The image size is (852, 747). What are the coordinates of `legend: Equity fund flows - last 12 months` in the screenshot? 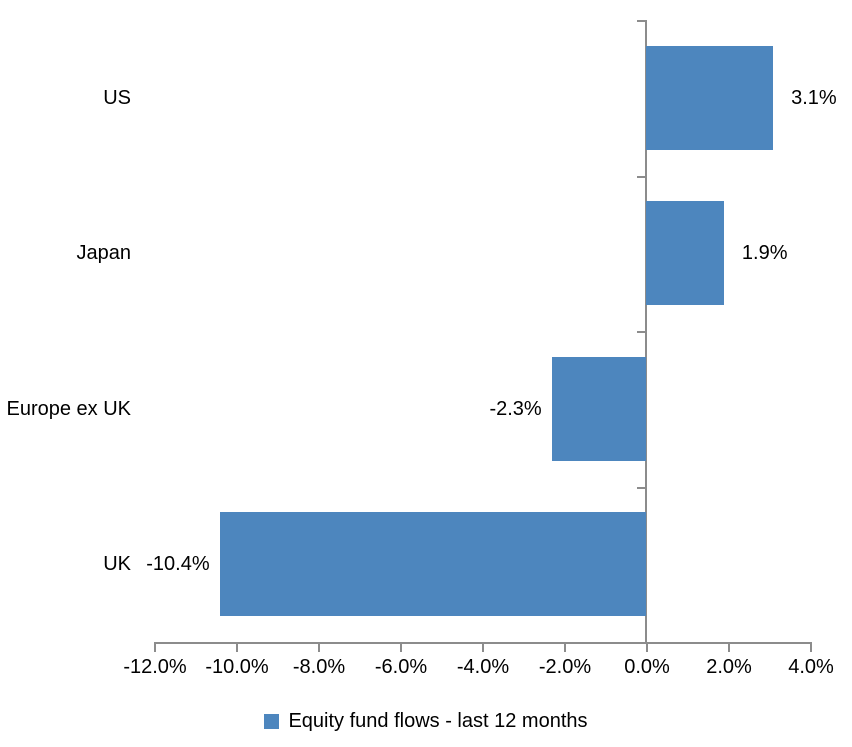 It's located at (426, 721).